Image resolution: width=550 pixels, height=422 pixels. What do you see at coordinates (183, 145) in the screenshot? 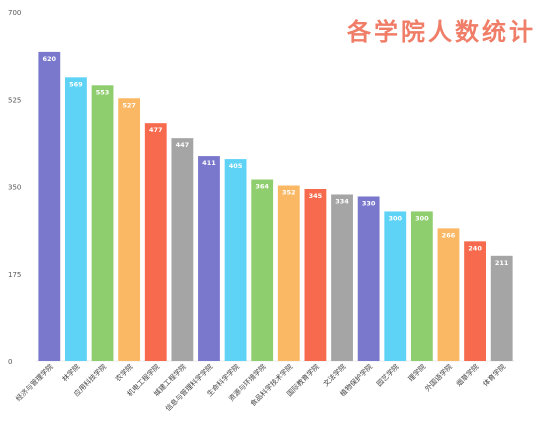
I see `bar-value-label: 447` at bounding box center [183, 145].